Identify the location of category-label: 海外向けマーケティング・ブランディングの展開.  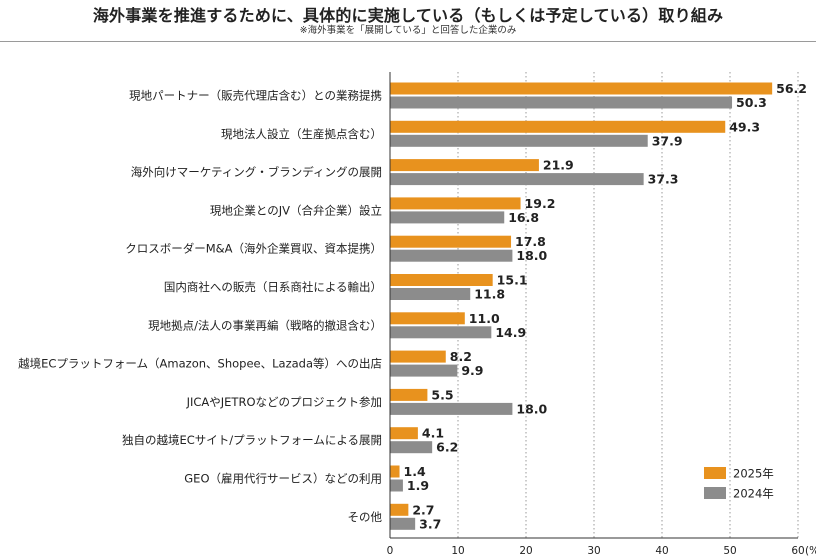
(256, 172).